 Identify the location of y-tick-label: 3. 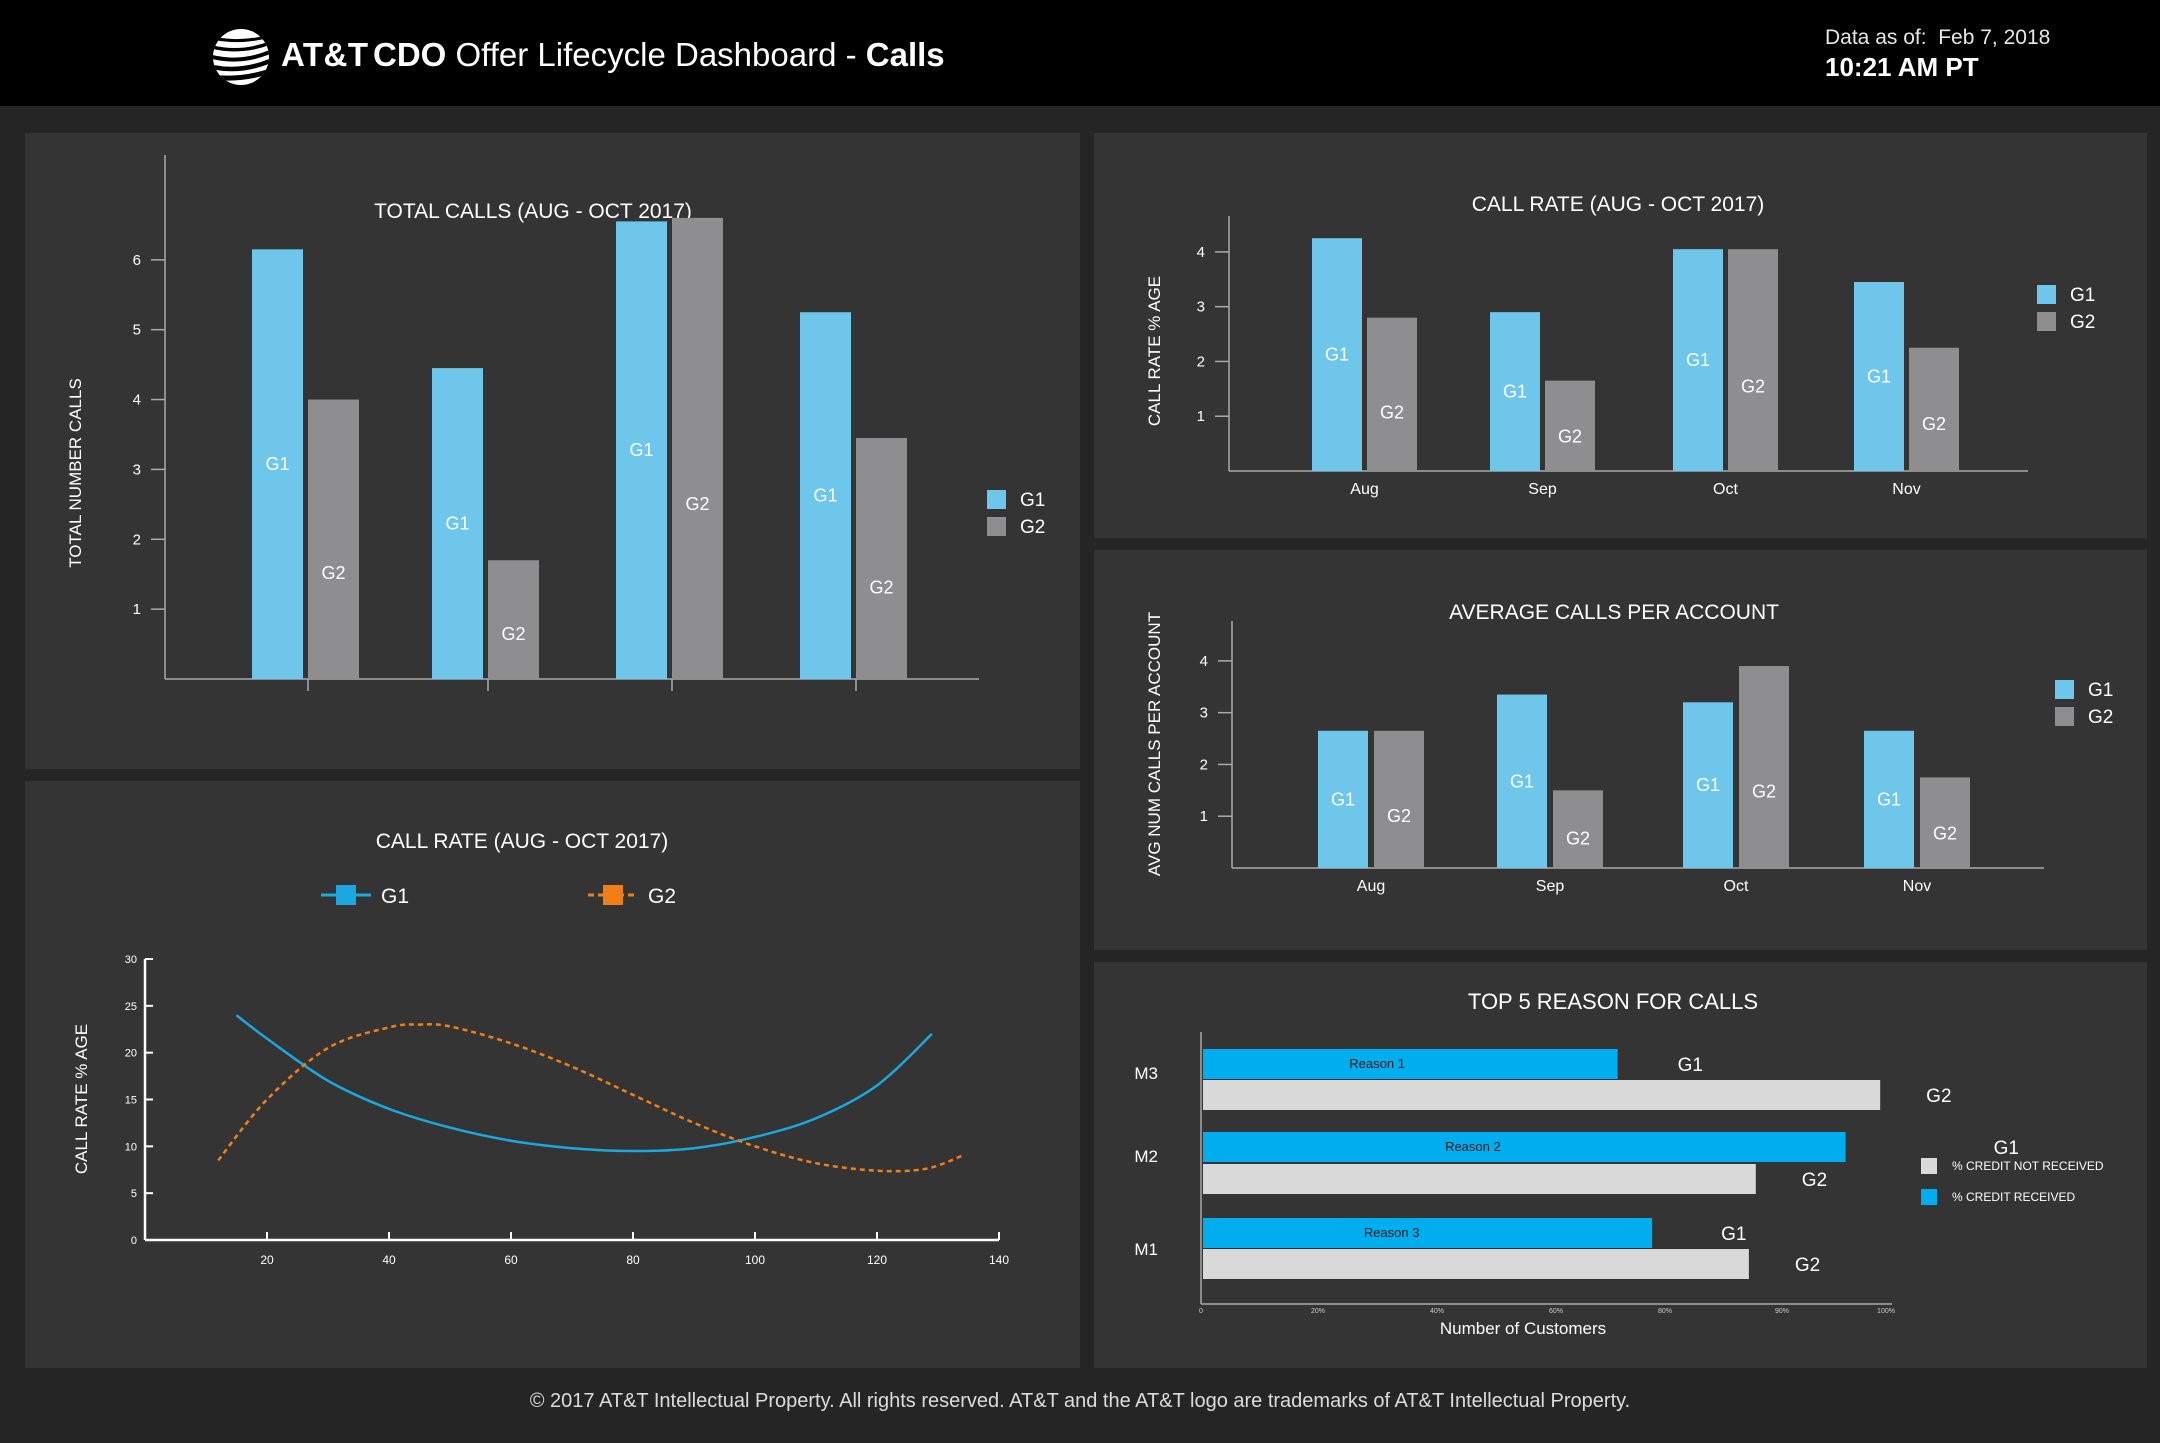
(1201, 307).